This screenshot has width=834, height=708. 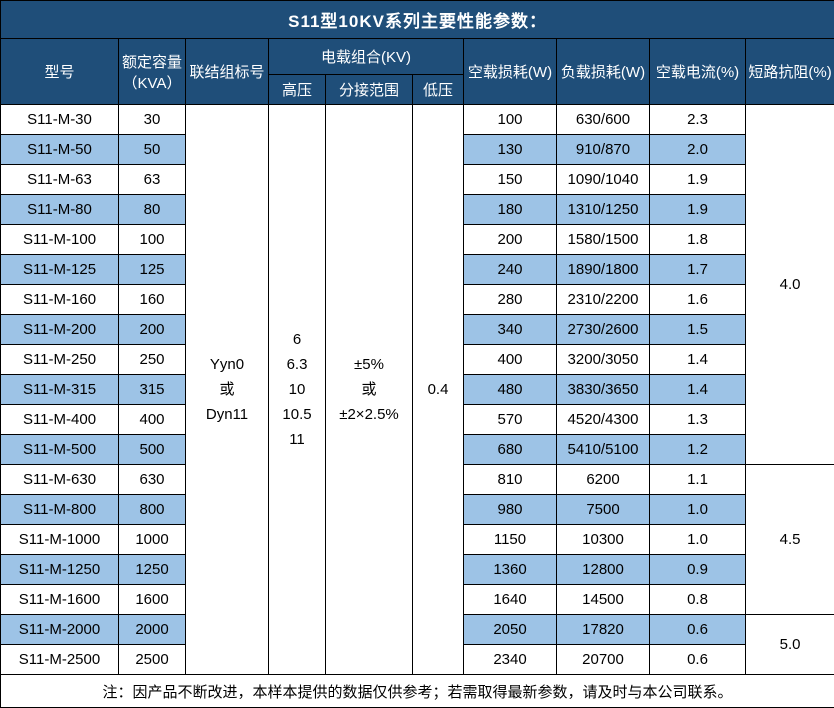 I want to click on cell-no-load-loss: 340, so click(x=510, y=330).